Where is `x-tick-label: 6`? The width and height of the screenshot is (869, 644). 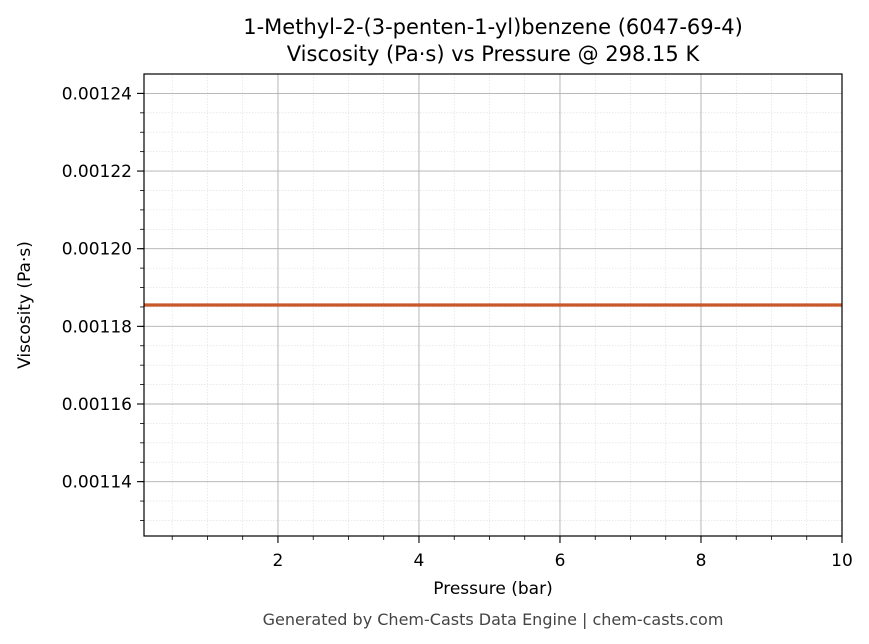 x-tick-label: 6 is located at coordinates (560, 561).